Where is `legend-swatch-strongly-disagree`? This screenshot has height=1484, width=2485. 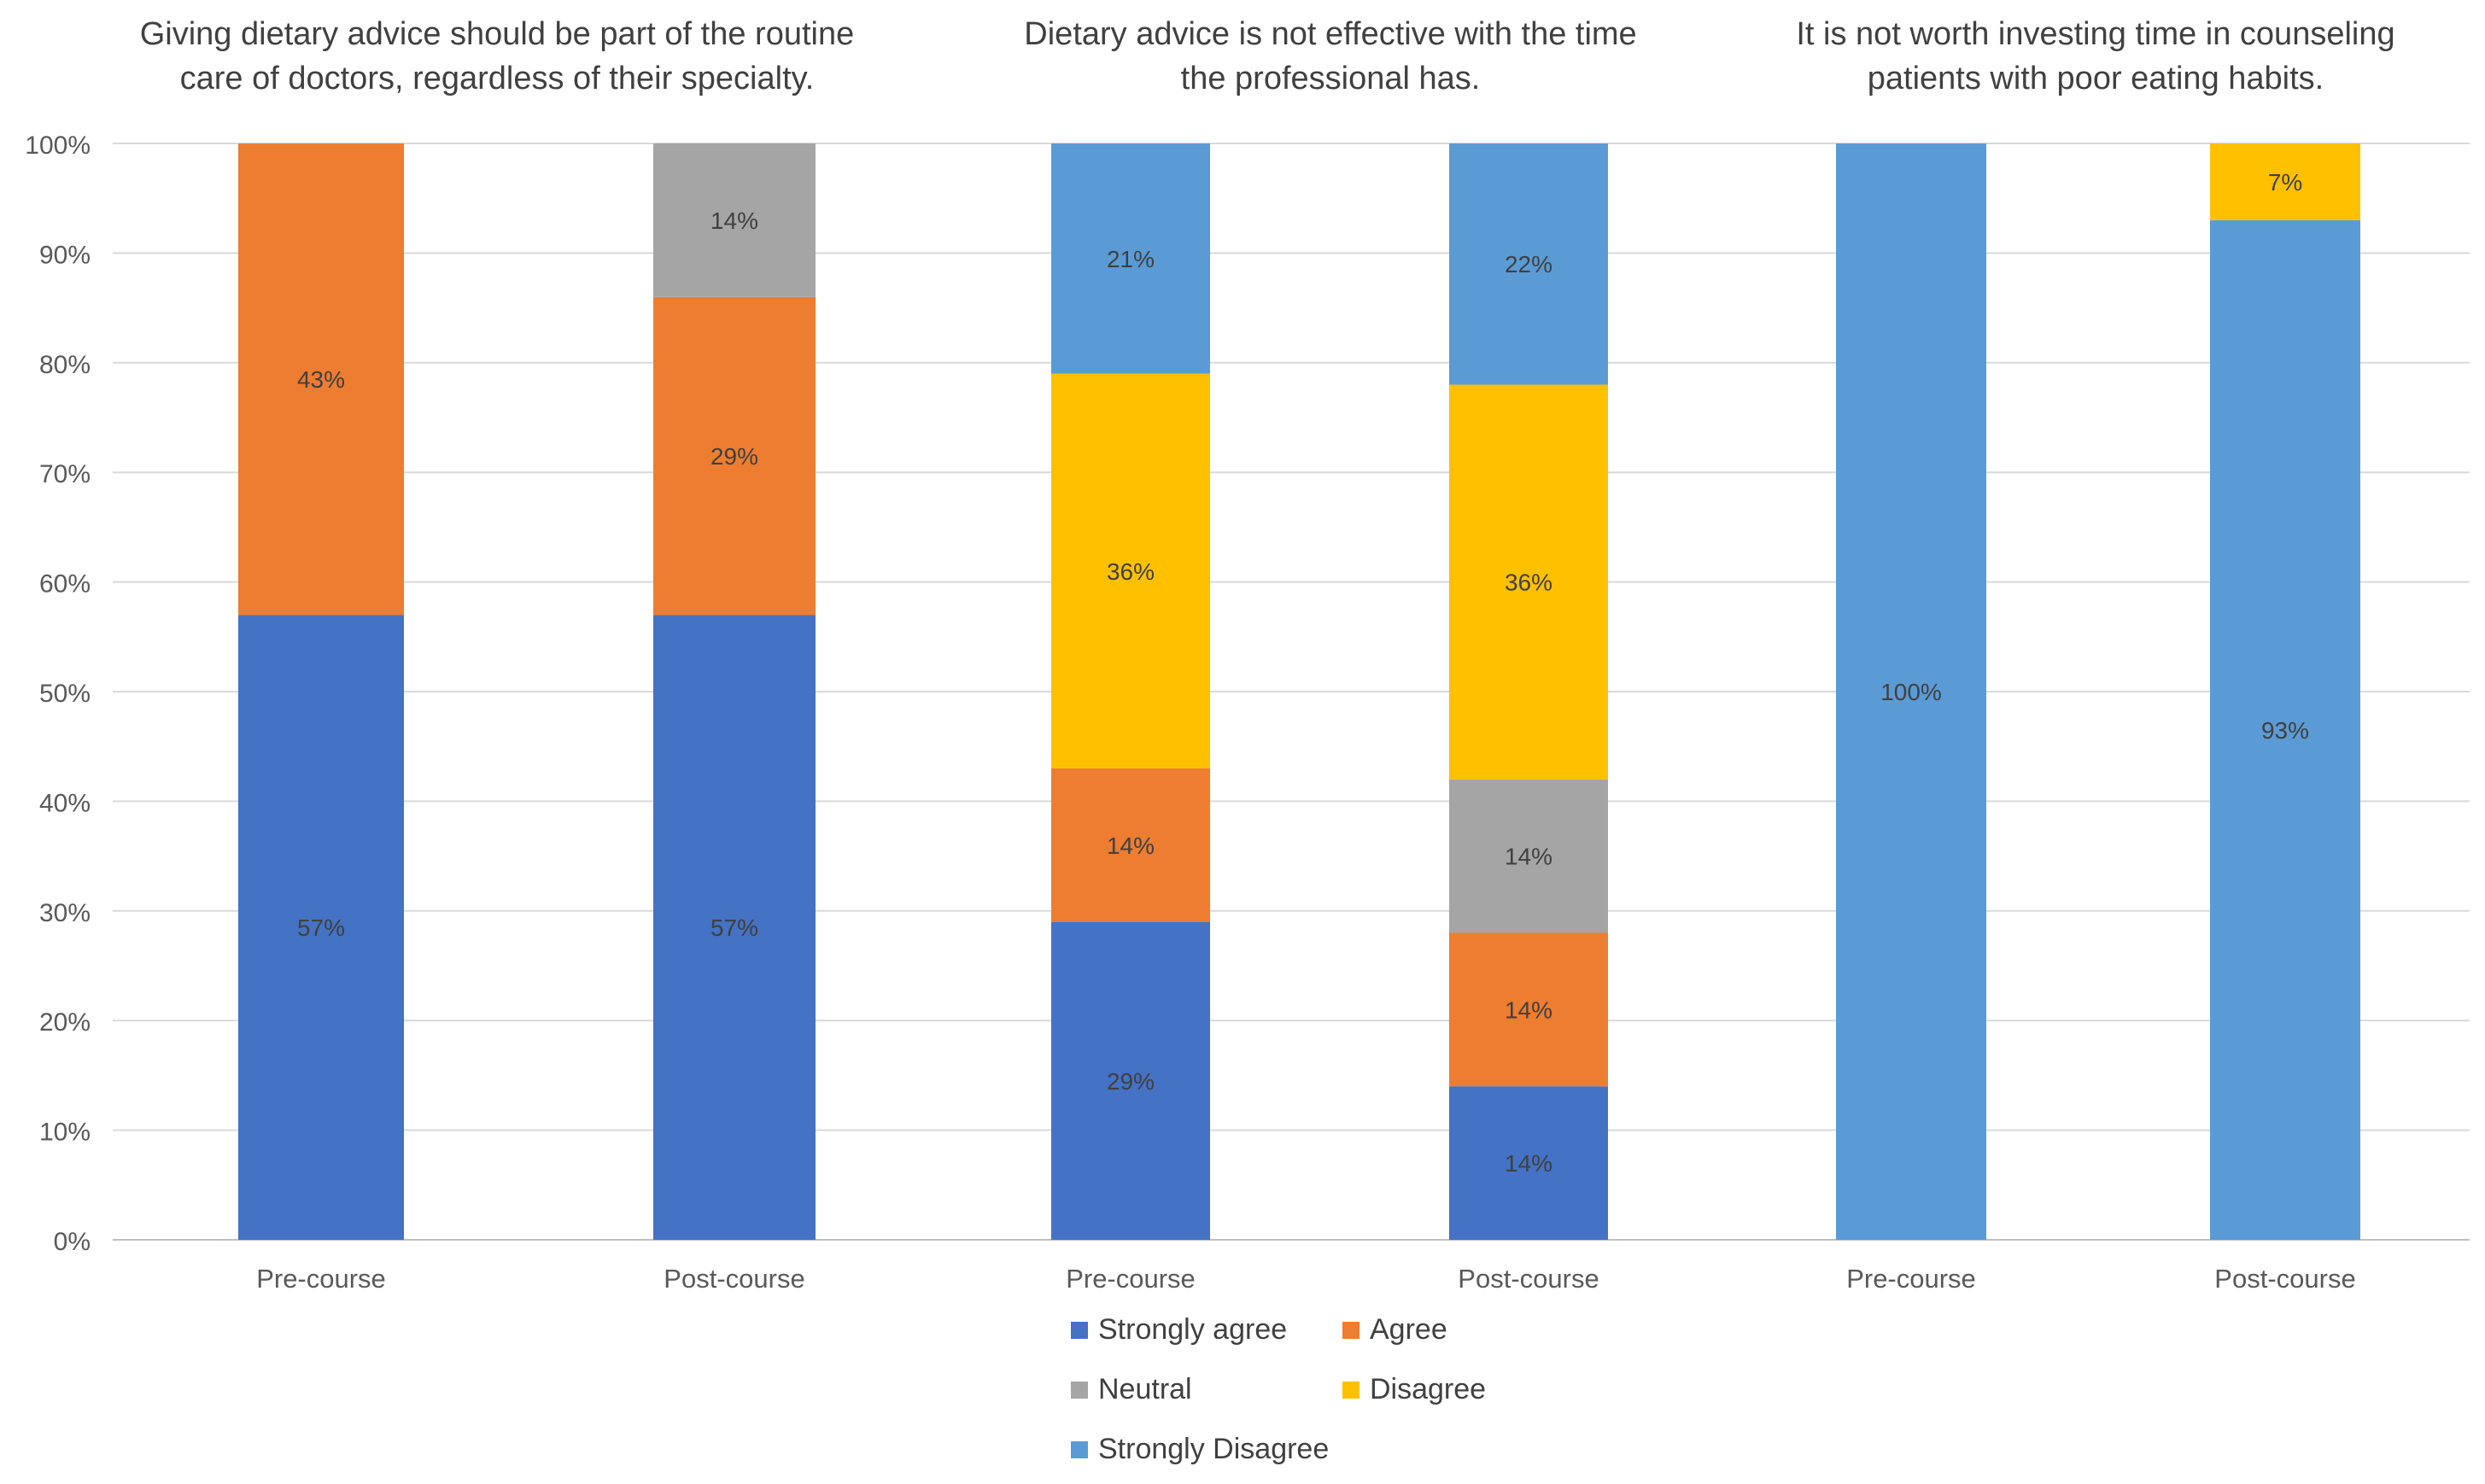 legend-swatch-strongly-disagree is located at coordinates (1079, 1449).